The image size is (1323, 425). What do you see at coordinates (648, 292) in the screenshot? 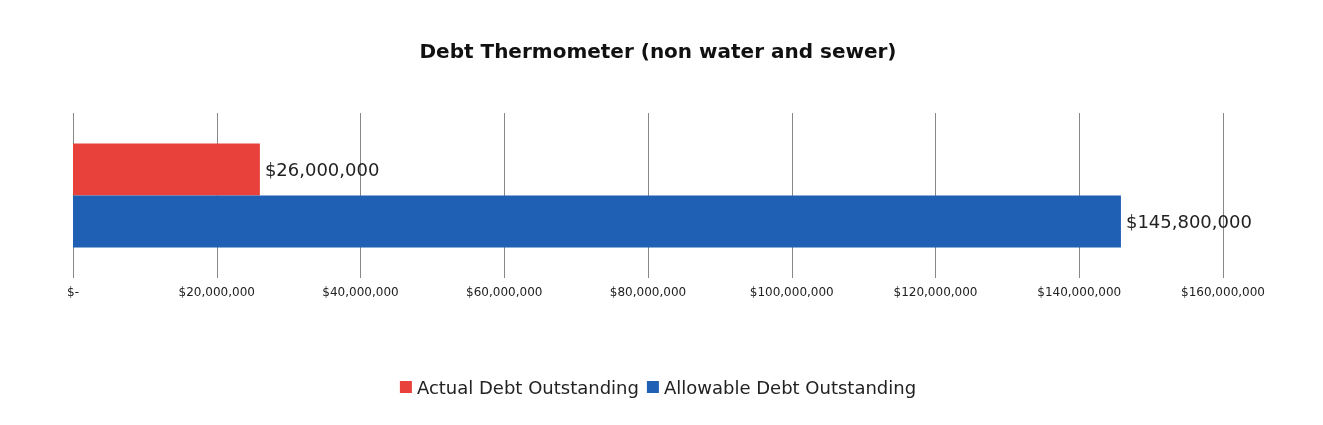
I see `x-tick-label: $80,000,000` at bounding box center [648, 292].